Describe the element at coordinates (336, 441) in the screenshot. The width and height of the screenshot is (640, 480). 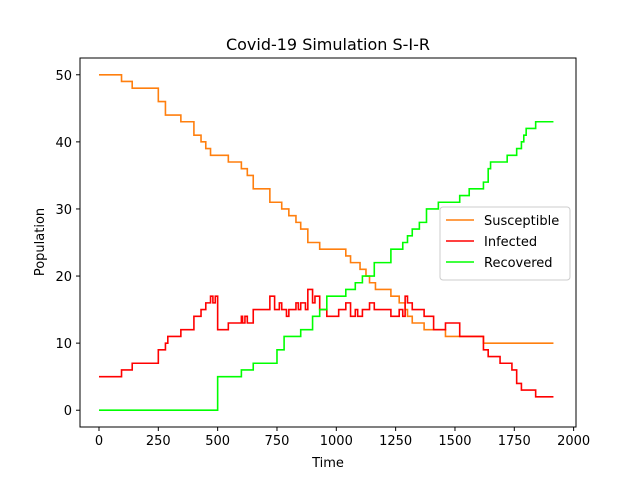
I see `x-tick-label: 1000` at that location.